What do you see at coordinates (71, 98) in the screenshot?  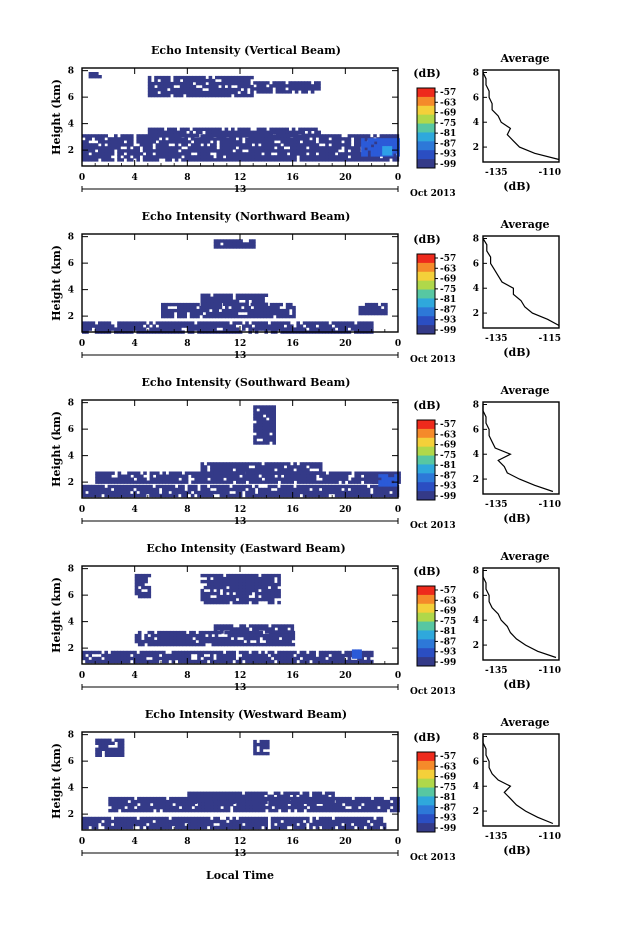 I see `y-tick-label: 6` at bounding box center [71, 98].